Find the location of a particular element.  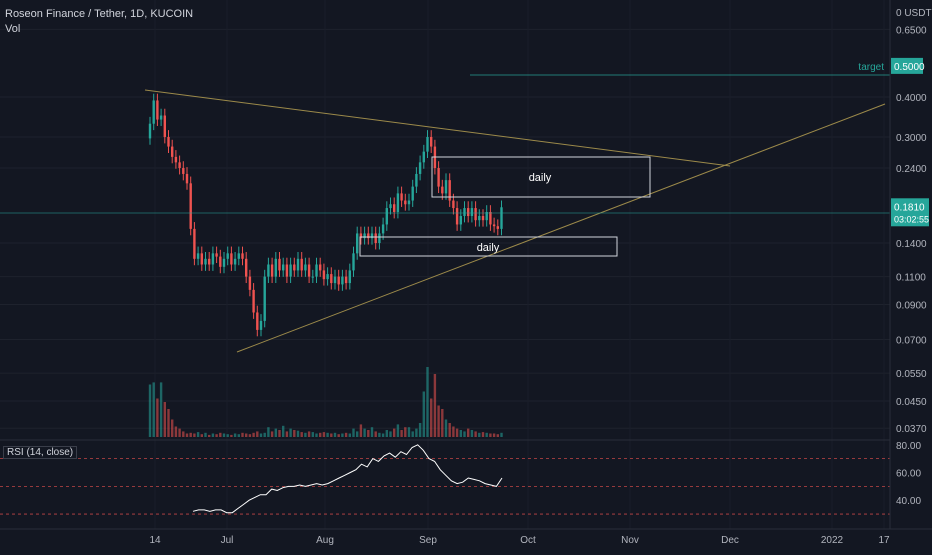

price-tick-label: 0.1100 is located at coordinates (911, 278).